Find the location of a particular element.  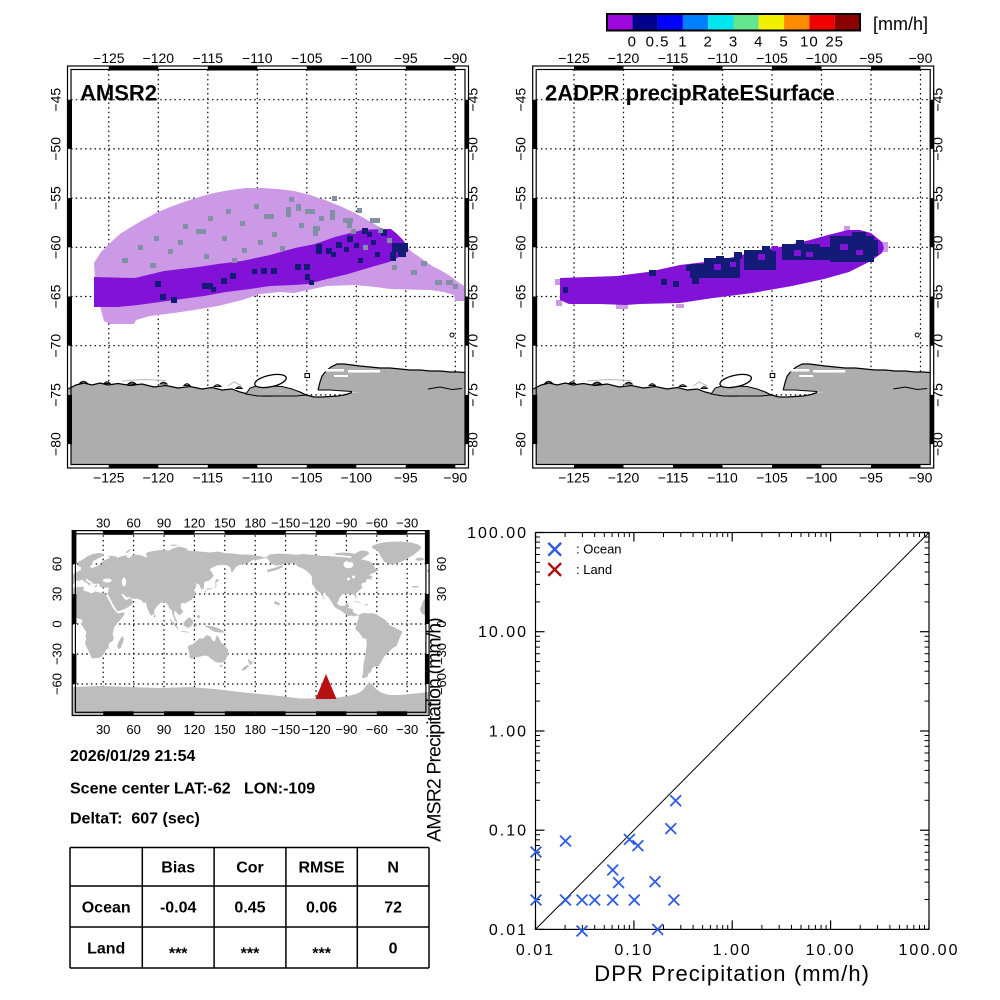

svg-text: 3 is located at coordinates (733, 42).